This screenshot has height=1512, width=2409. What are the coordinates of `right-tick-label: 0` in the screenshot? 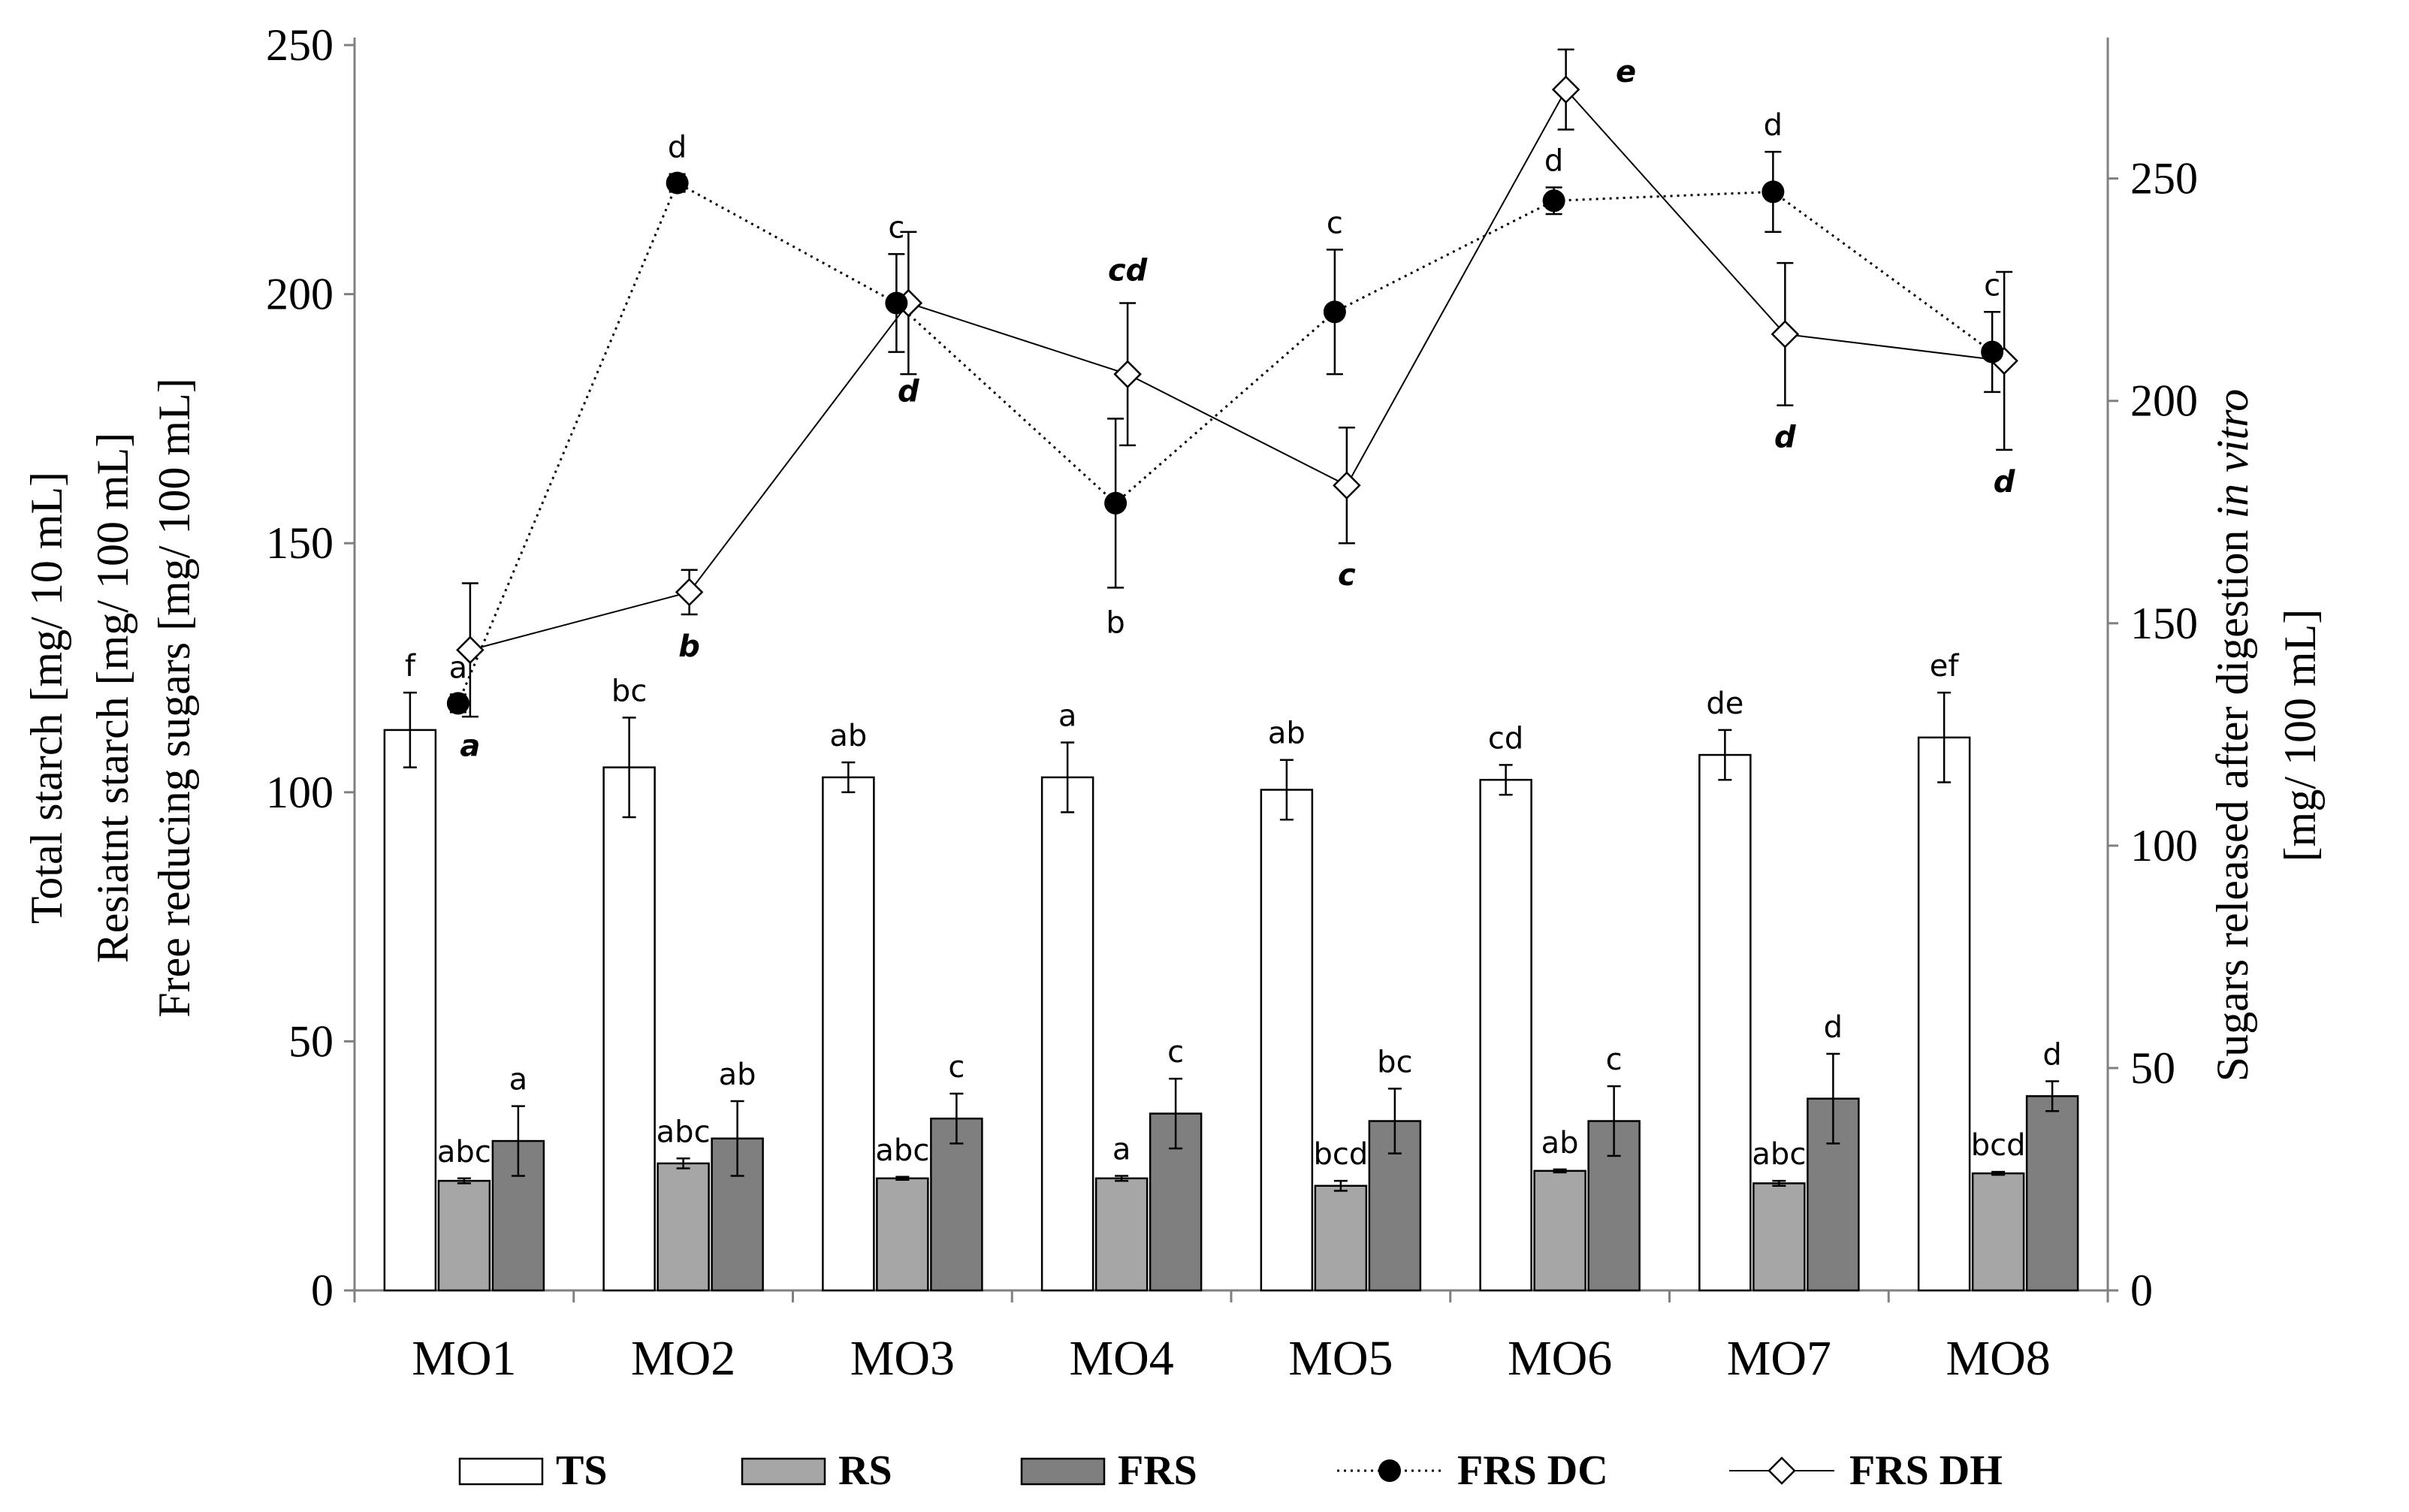 It's located at (2141, 1290).